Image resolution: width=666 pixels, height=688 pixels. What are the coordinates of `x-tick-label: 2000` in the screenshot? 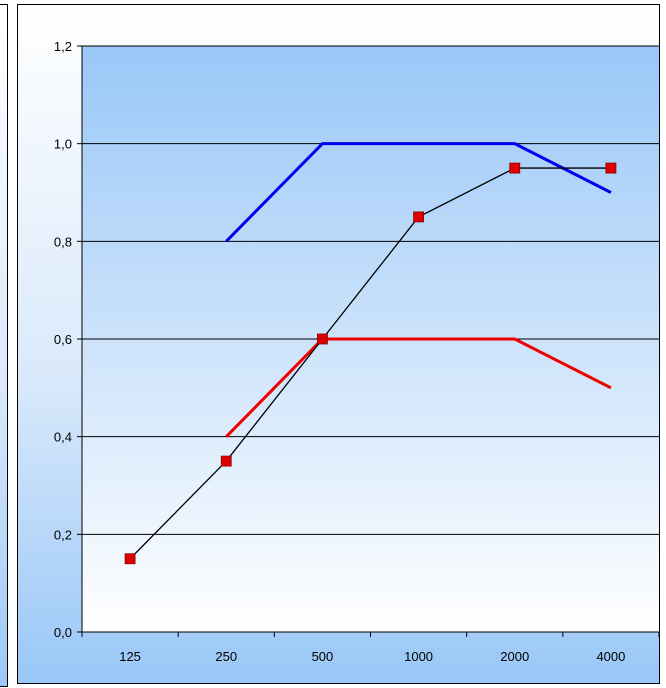 It's located at (514, 656).